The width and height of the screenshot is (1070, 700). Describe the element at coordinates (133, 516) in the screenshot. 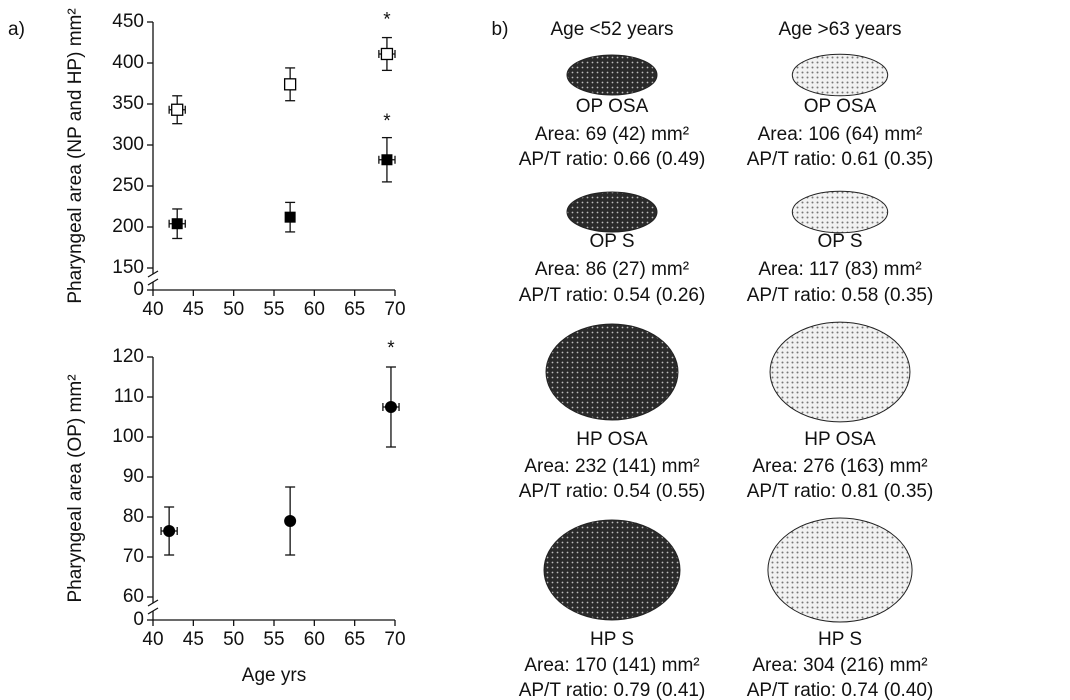

I see `y-tick-label: 80` at that location.